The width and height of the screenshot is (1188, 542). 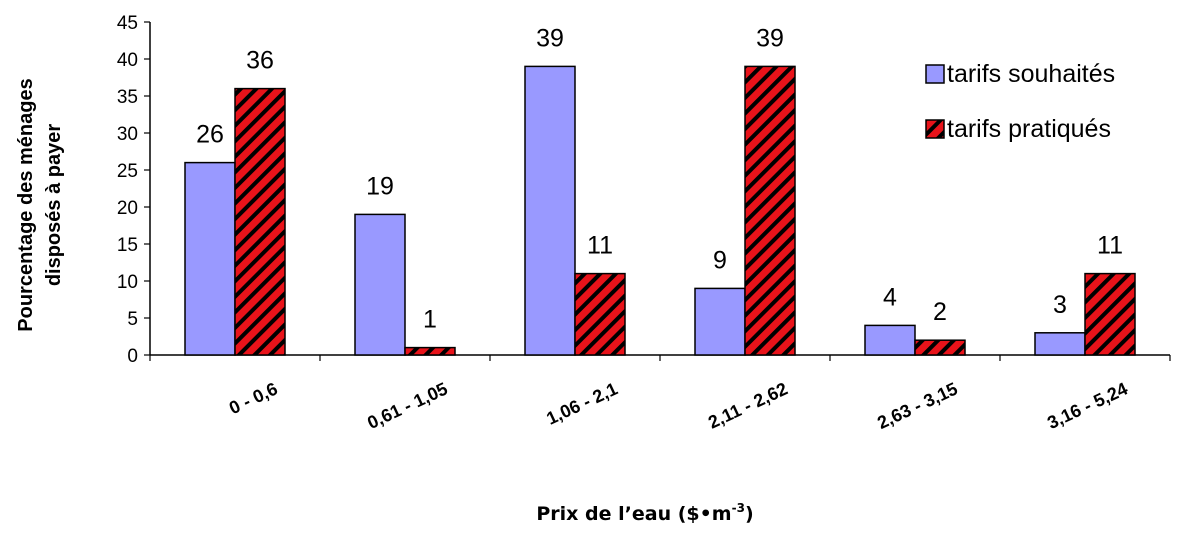 I want to click on y-tick-label: 35, so click(x=127, y=97).